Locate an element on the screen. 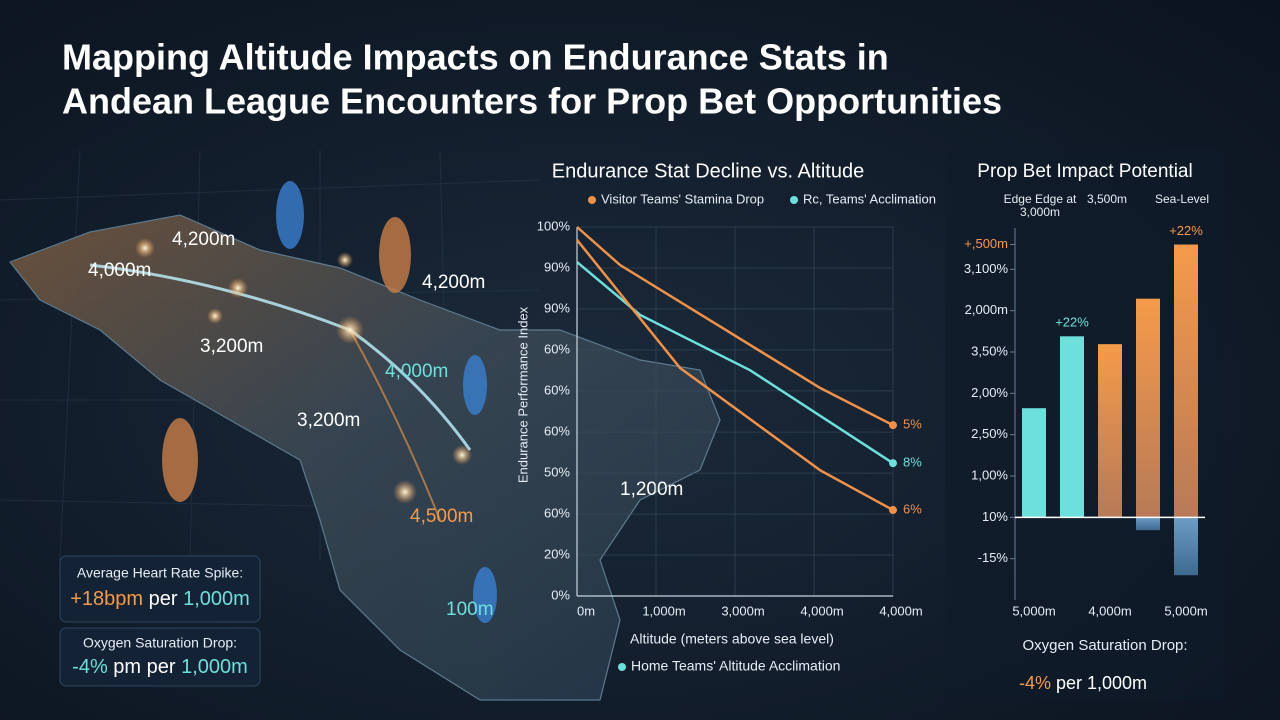  legend-label: Rc, Teams' Acclimation is located at coordinates (869, 198).